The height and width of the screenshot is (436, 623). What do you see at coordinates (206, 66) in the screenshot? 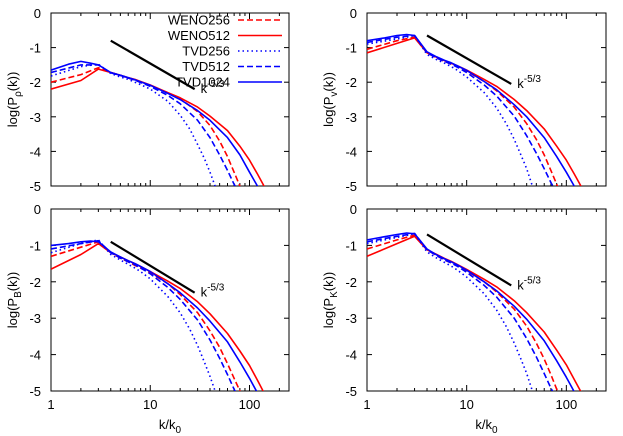
I see `legend-label: TVD512` at bounding box center [206, 66].